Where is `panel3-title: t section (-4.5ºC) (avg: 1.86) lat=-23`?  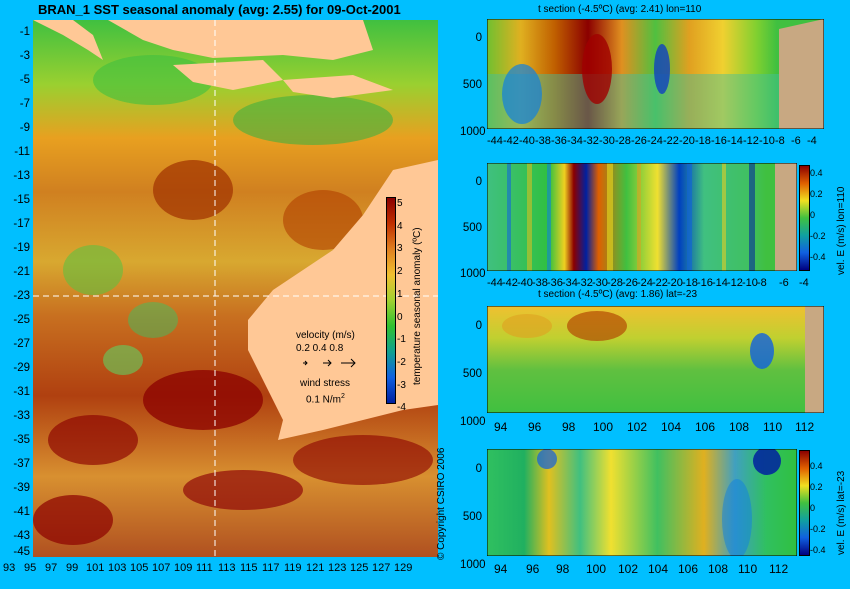 panel3-title: t section (-4.5ºC) (avg: 1.86) lat=-23 is located at coordinates (617, 294).